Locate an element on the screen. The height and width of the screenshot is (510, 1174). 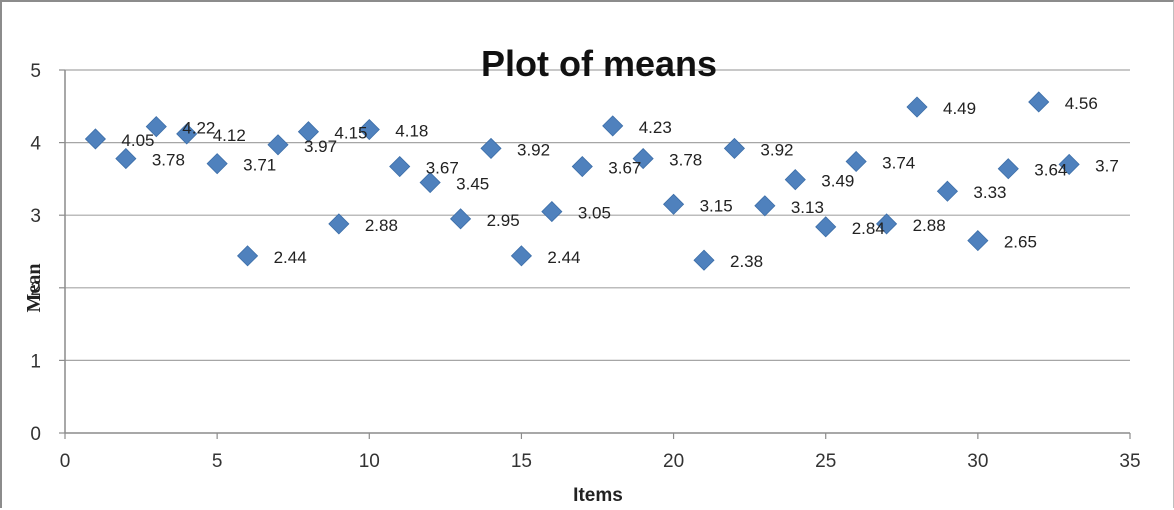
x-tick-label: 20 is located at coordinates (673, 461).